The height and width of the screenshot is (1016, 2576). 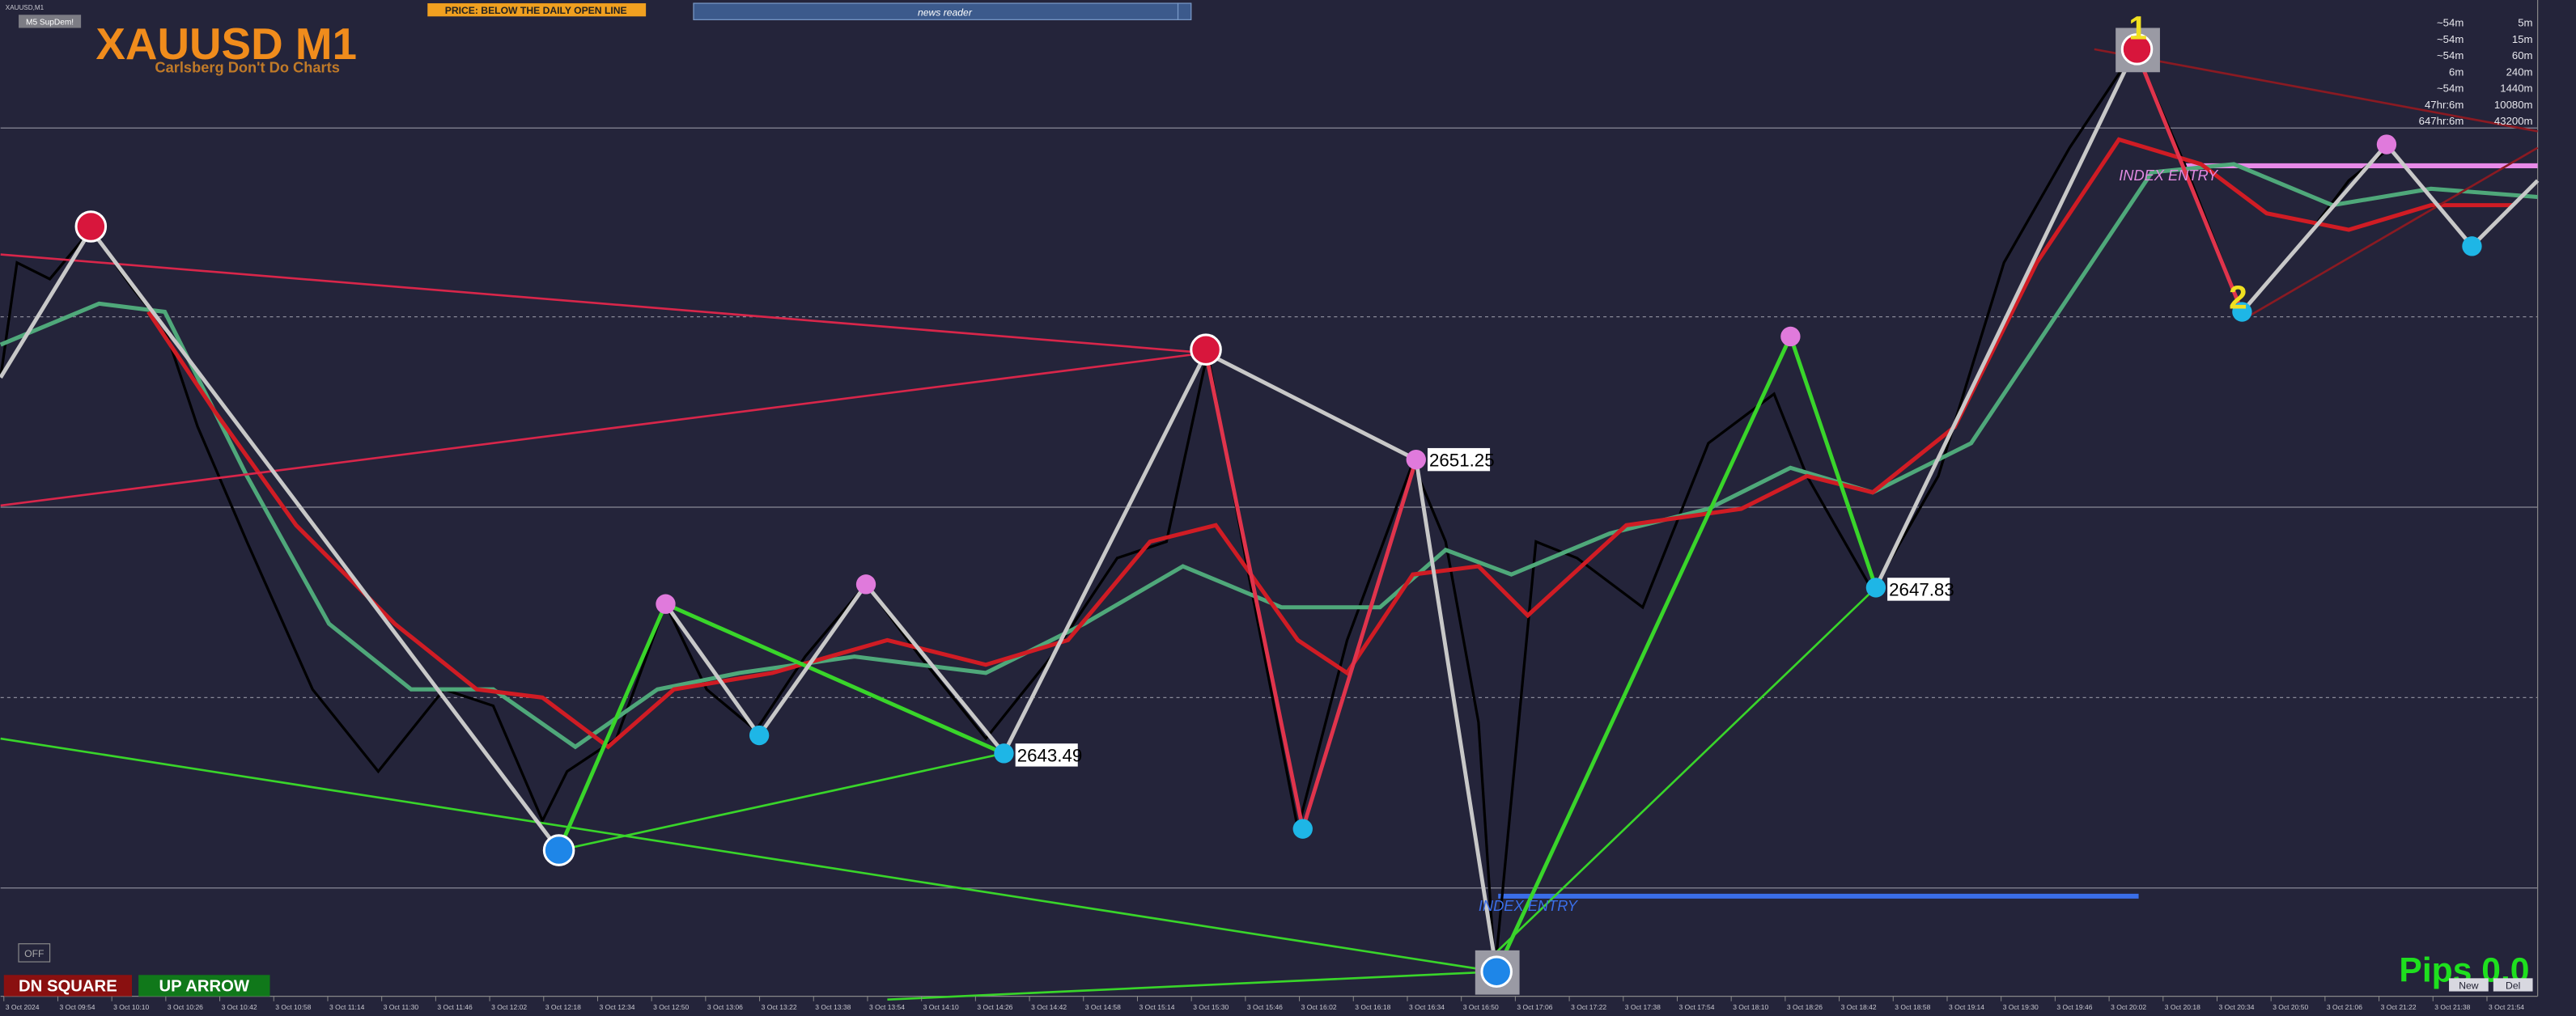 What do you see at coordinates (2238, 296) in the screenshot?
I see `marker-label: 2` at bounding box center [2238, 296].